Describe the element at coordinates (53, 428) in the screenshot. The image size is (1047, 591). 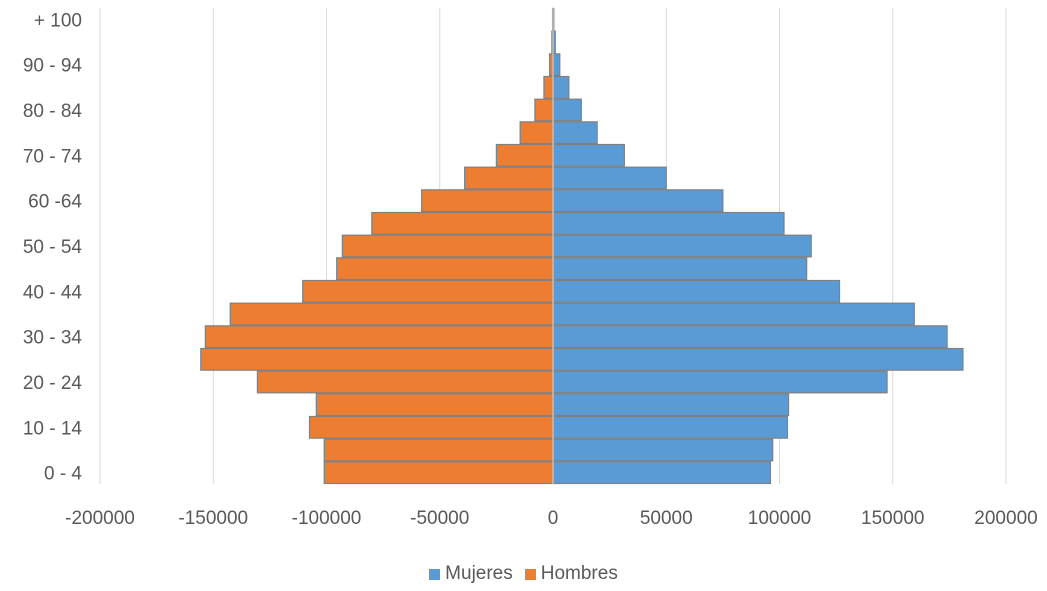
I see `y-tick-label: 10 - 14` at that location.